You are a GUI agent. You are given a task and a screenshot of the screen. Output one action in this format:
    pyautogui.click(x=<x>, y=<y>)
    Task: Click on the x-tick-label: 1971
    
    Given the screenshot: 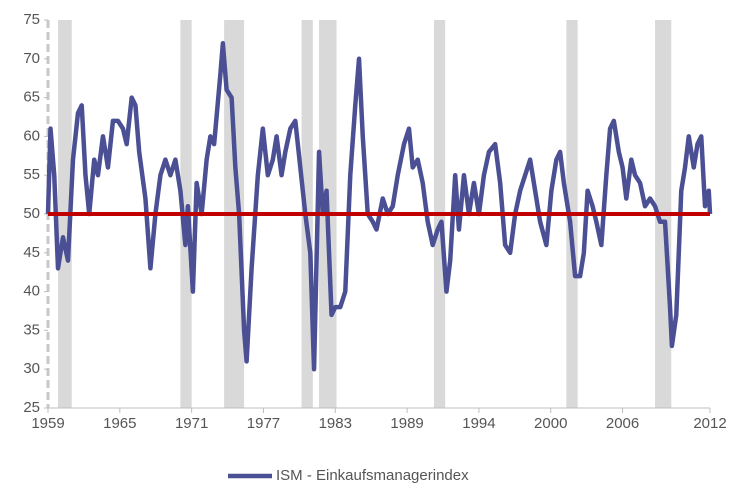 What is the action you would take?
    pyautogui.click(x=191, y=423)
    